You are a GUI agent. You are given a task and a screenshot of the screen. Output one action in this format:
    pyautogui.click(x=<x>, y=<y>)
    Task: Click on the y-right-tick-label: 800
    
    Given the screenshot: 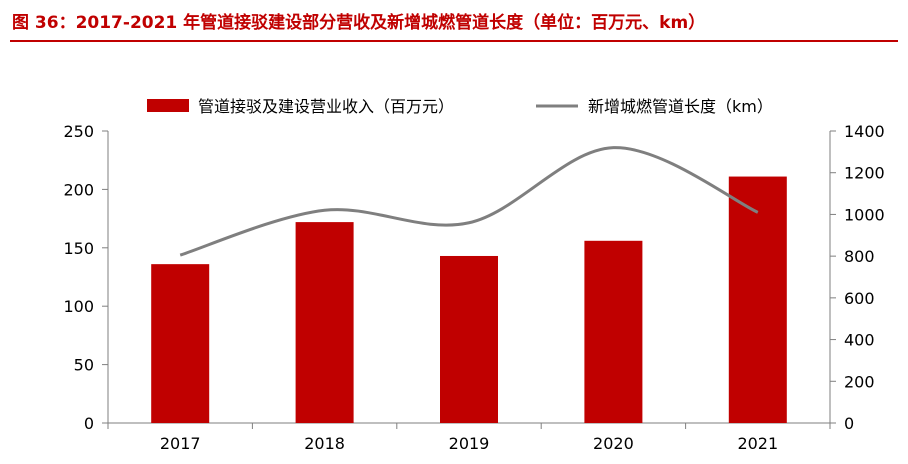 What is the action you would take?
    pyautogui.click(x=859, y=256)
    